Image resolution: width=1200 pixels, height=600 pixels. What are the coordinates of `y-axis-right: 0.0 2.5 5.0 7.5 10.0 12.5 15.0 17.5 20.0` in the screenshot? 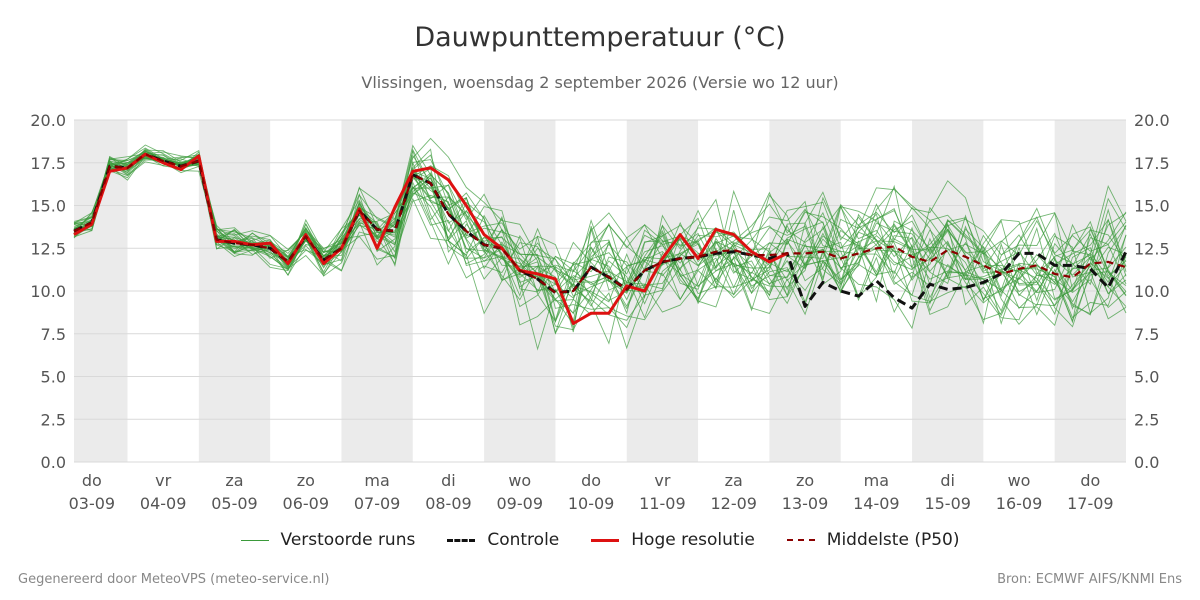 It's located at (1152, 291).